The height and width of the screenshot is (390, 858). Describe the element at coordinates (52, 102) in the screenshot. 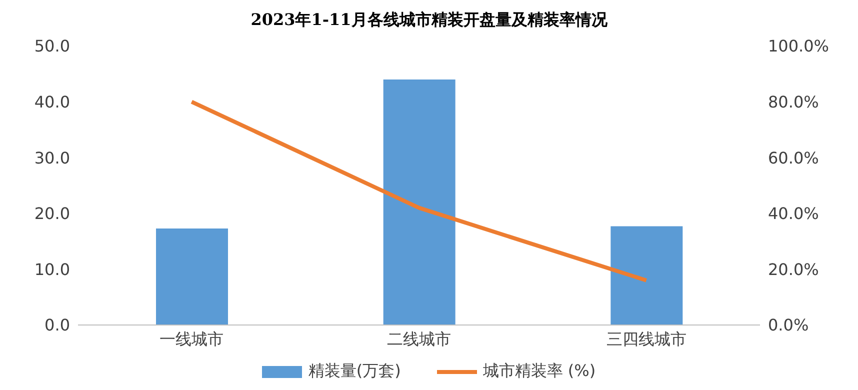

I see `y-tick-label: 40.0` at that location.